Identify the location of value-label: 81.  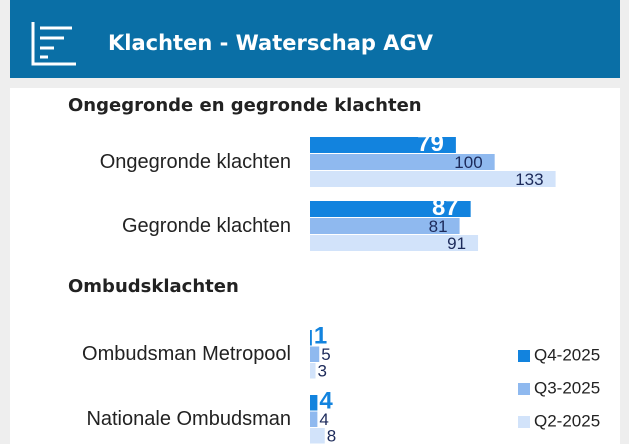
(438, 226).